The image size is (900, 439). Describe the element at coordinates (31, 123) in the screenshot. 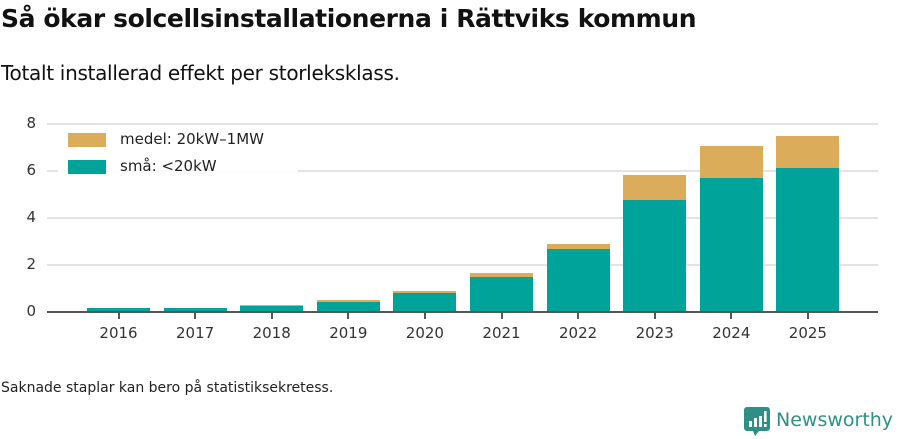

I see `y-tick-label: 8` at that location.